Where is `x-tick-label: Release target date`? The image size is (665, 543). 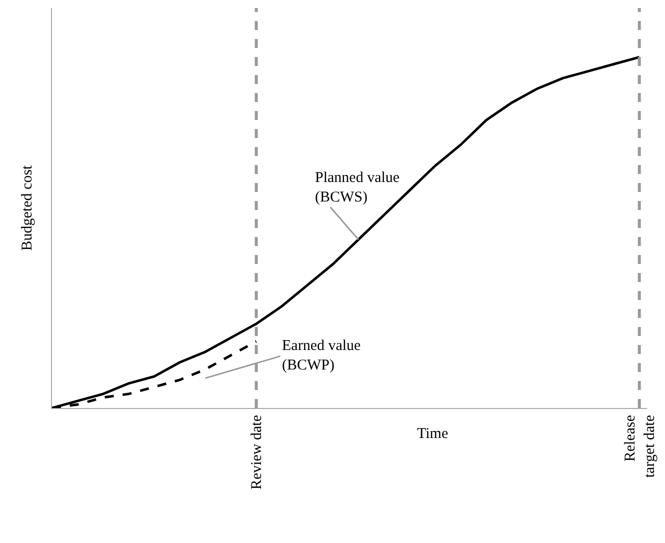 x-tick-label: Release target date is located at coordinates (640, 446).